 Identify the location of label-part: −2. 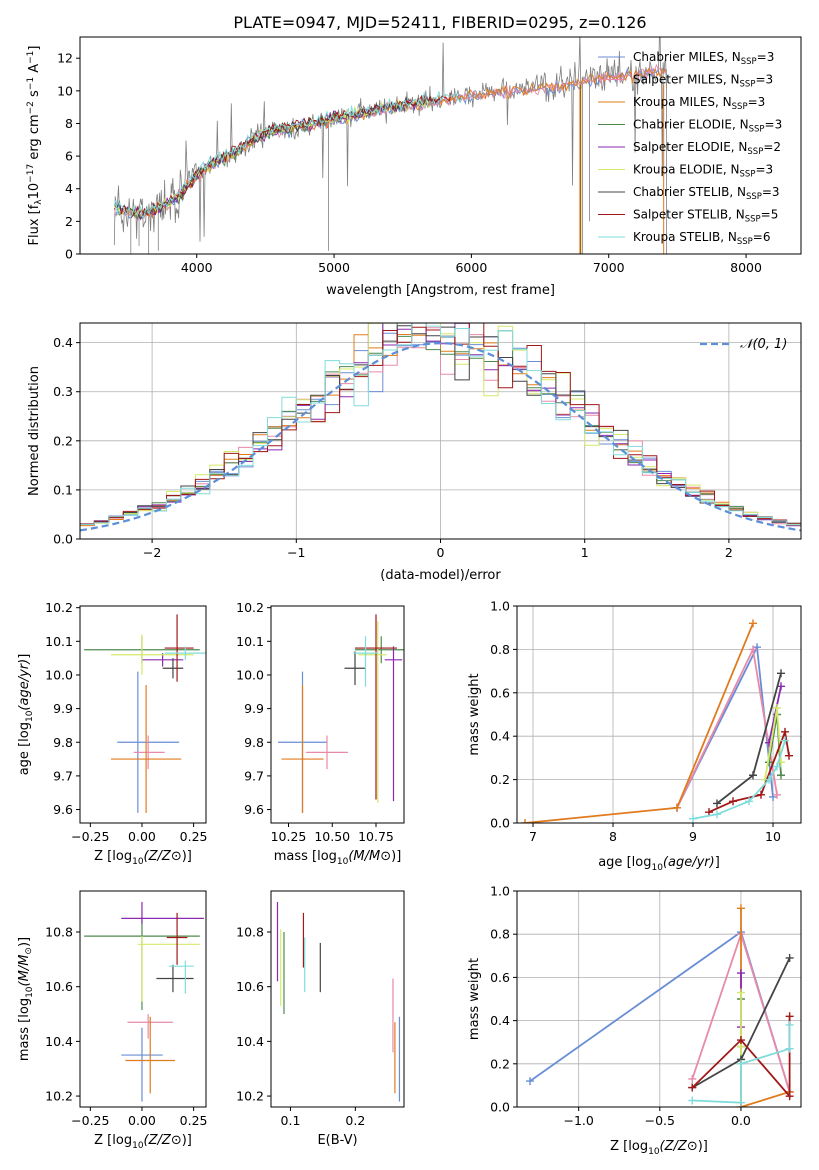
(31, 107).